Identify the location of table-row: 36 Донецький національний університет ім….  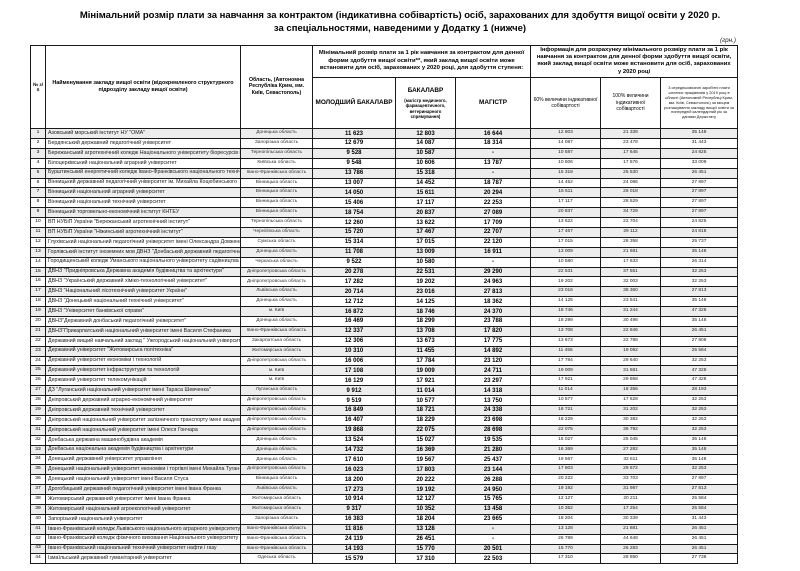
(384, 480).